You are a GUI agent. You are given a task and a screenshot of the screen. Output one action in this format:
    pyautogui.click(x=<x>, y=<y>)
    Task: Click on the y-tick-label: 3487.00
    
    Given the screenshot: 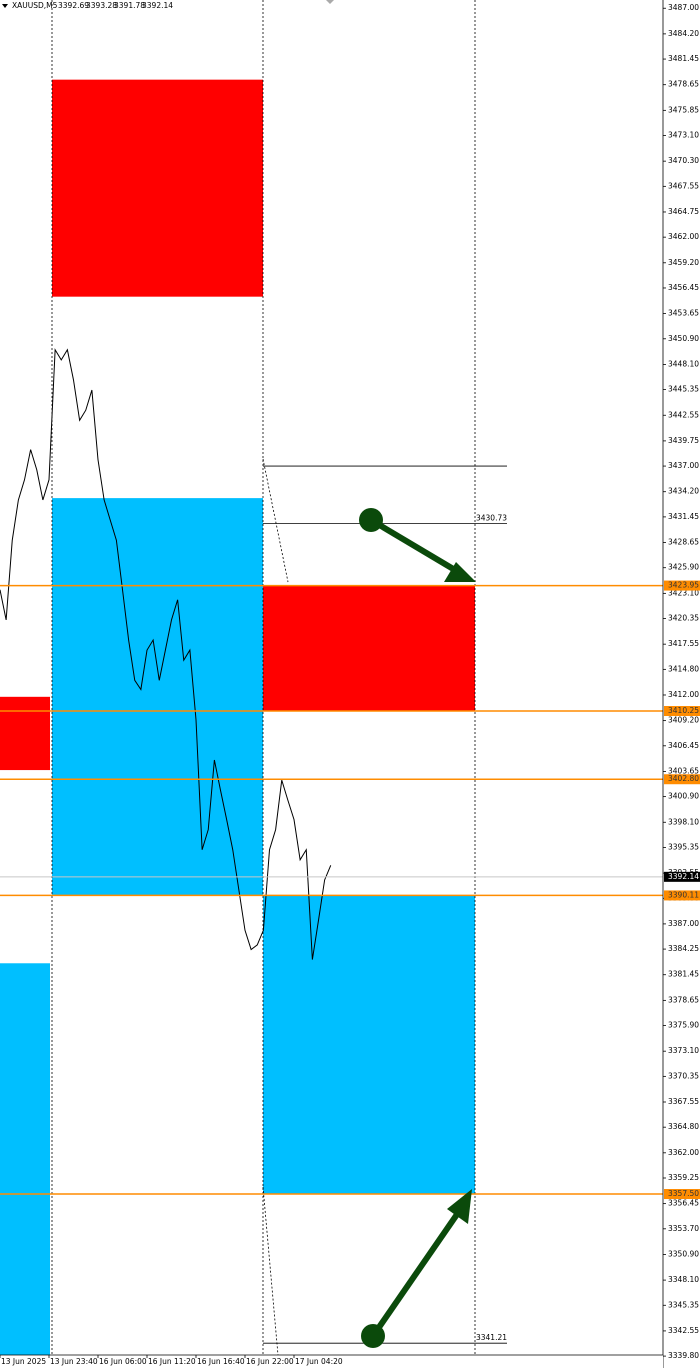 What is the action you would take?
    pyautogui.click(x=683, y=7)
    